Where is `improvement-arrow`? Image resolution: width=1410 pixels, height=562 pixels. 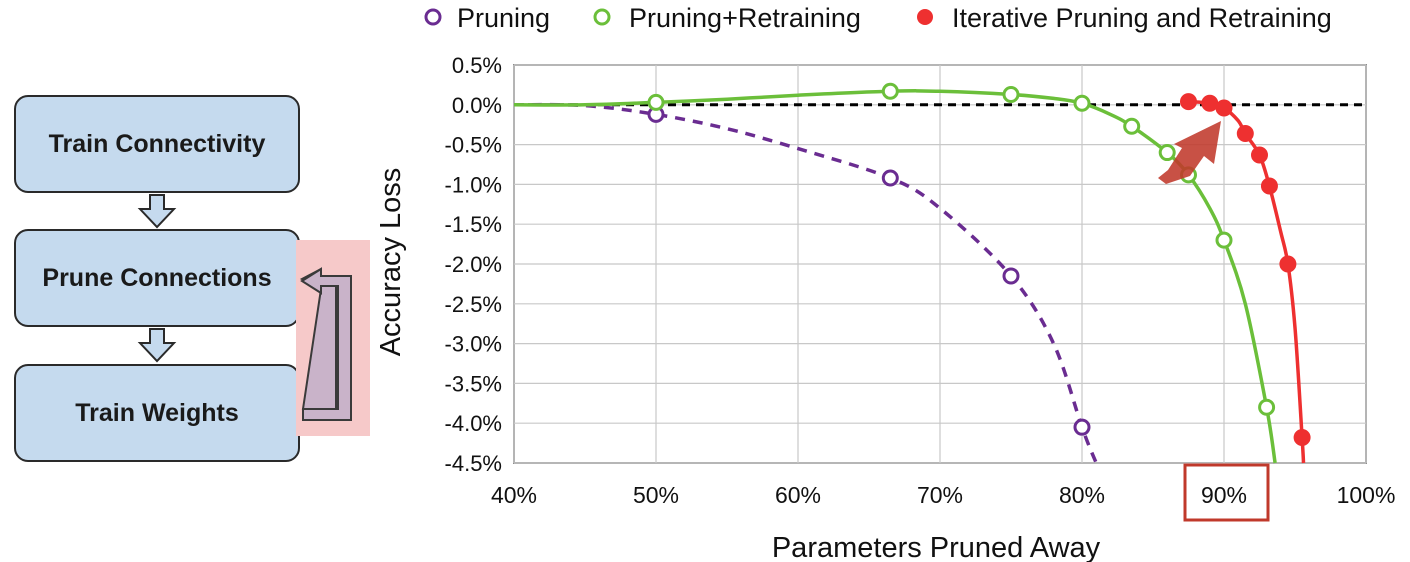 improvement-arrow is located at coordinates (1189, 152).